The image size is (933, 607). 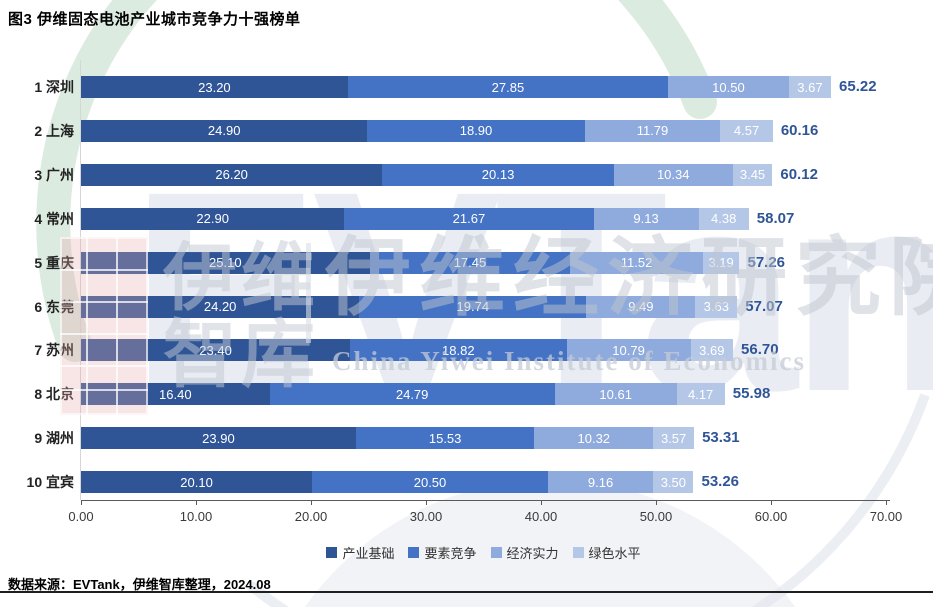 I want to click on segment-value-label: 3.45, so click(x=752, y=175).